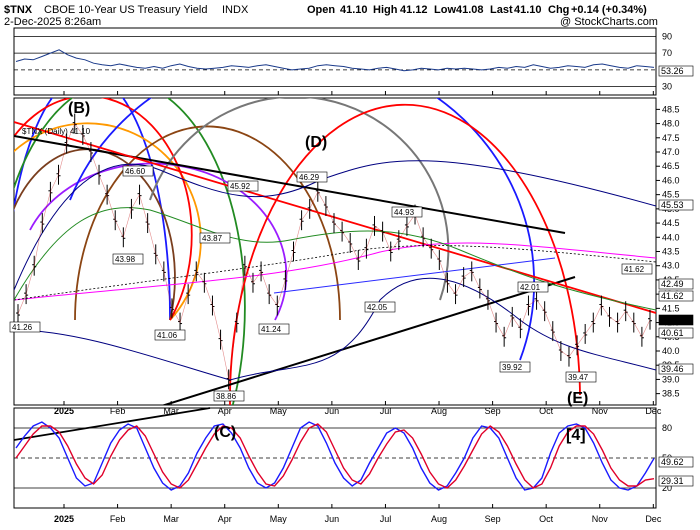  I want to click on y-tick-label: 40.0, so click(671, 351).